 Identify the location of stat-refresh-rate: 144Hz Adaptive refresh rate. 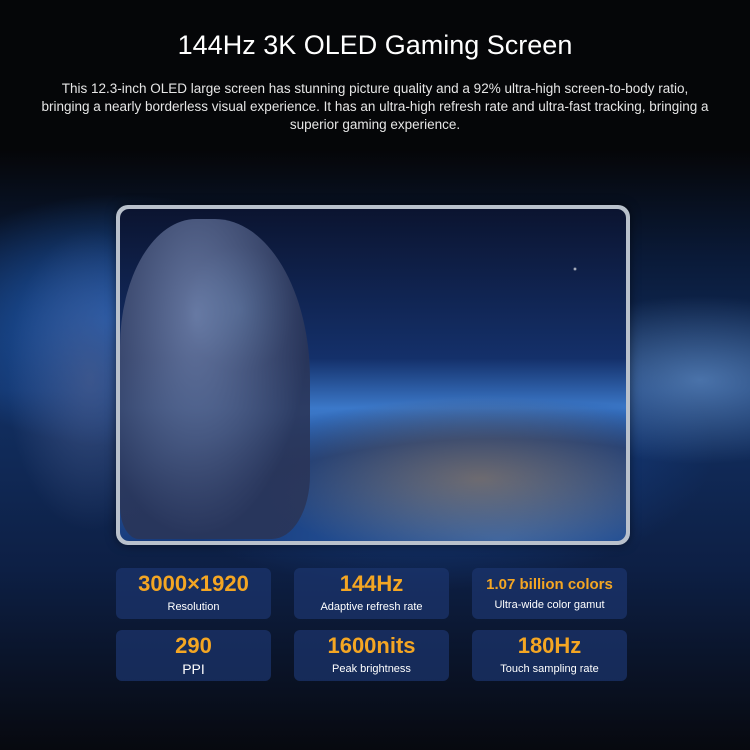
(371, 593).